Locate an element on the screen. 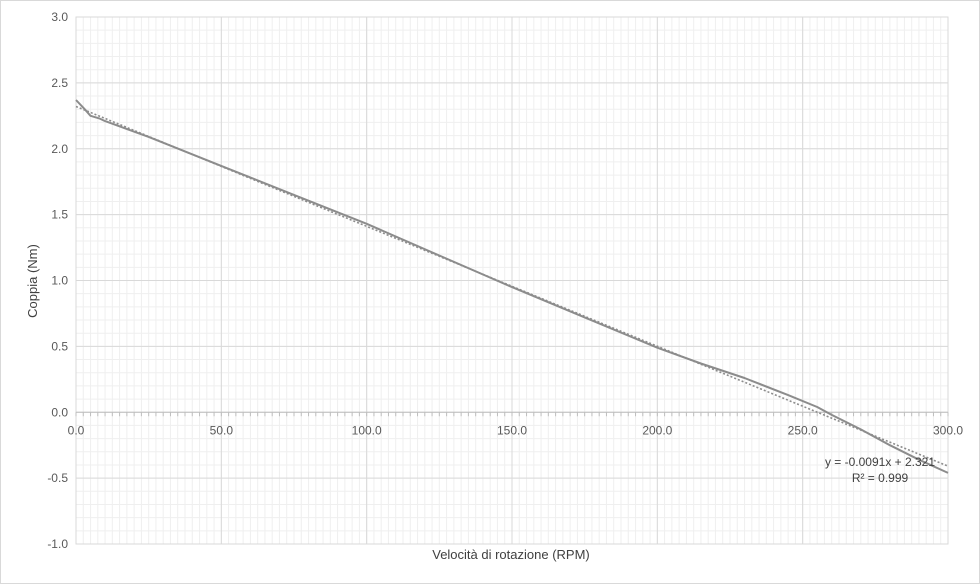 The image size is (980, 584). y-tick-labels: -1.0 -0.5 0.0 0.5 1.0 1.5 2.0 2.5 3.0 is located at coordinates (57, 280).